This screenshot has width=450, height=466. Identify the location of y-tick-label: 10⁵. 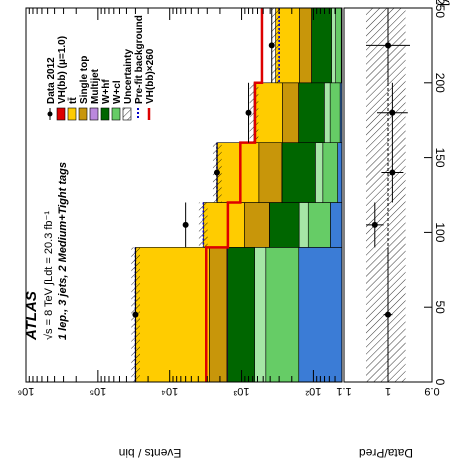
(97, 391).